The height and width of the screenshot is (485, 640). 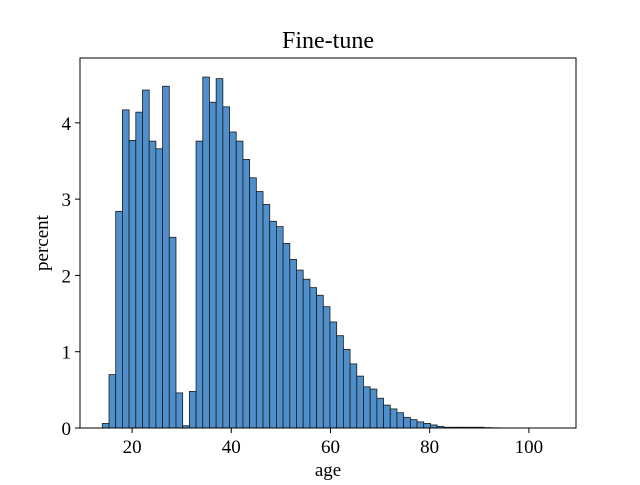 What do you see at coordinates (67, 200) in the screenshot?
I see `y-tick-label: 3` at bounding box center [67, 200].